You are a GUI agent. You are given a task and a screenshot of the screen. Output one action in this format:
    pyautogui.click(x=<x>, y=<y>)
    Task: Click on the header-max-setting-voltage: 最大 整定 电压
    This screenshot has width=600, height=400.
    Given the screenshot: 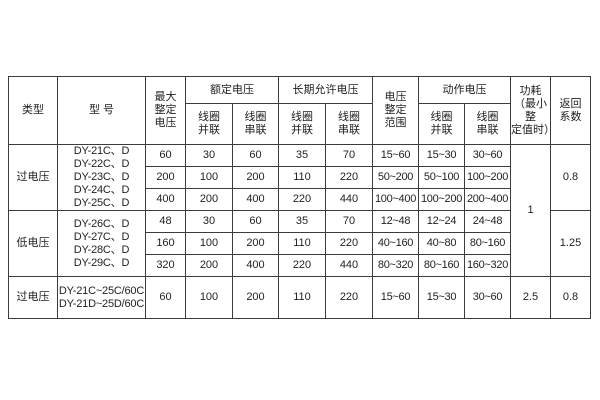 What is the action you would take?
    pyautogui.click(x=165, y=110)
    